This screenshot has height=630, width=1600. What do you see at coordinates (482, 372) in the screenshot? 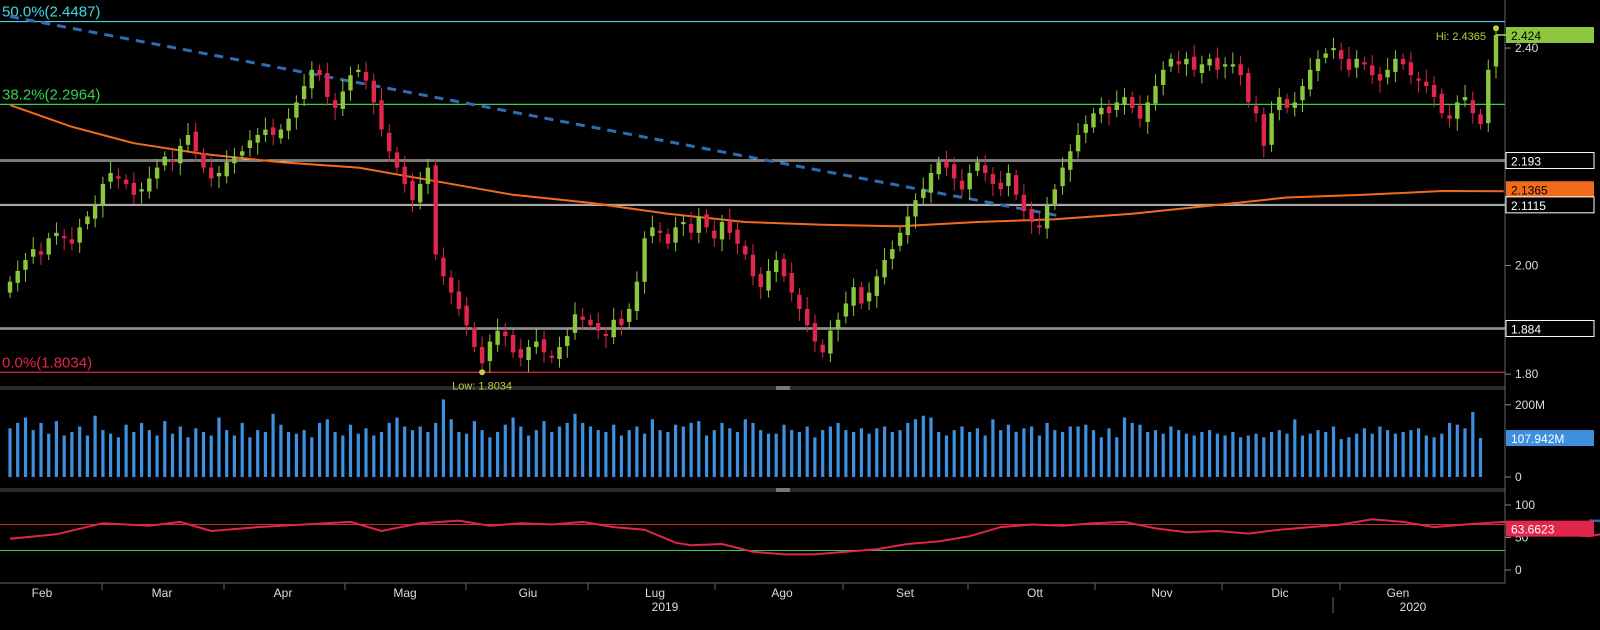
I see `low-marker` at bounding box center [482, 372].